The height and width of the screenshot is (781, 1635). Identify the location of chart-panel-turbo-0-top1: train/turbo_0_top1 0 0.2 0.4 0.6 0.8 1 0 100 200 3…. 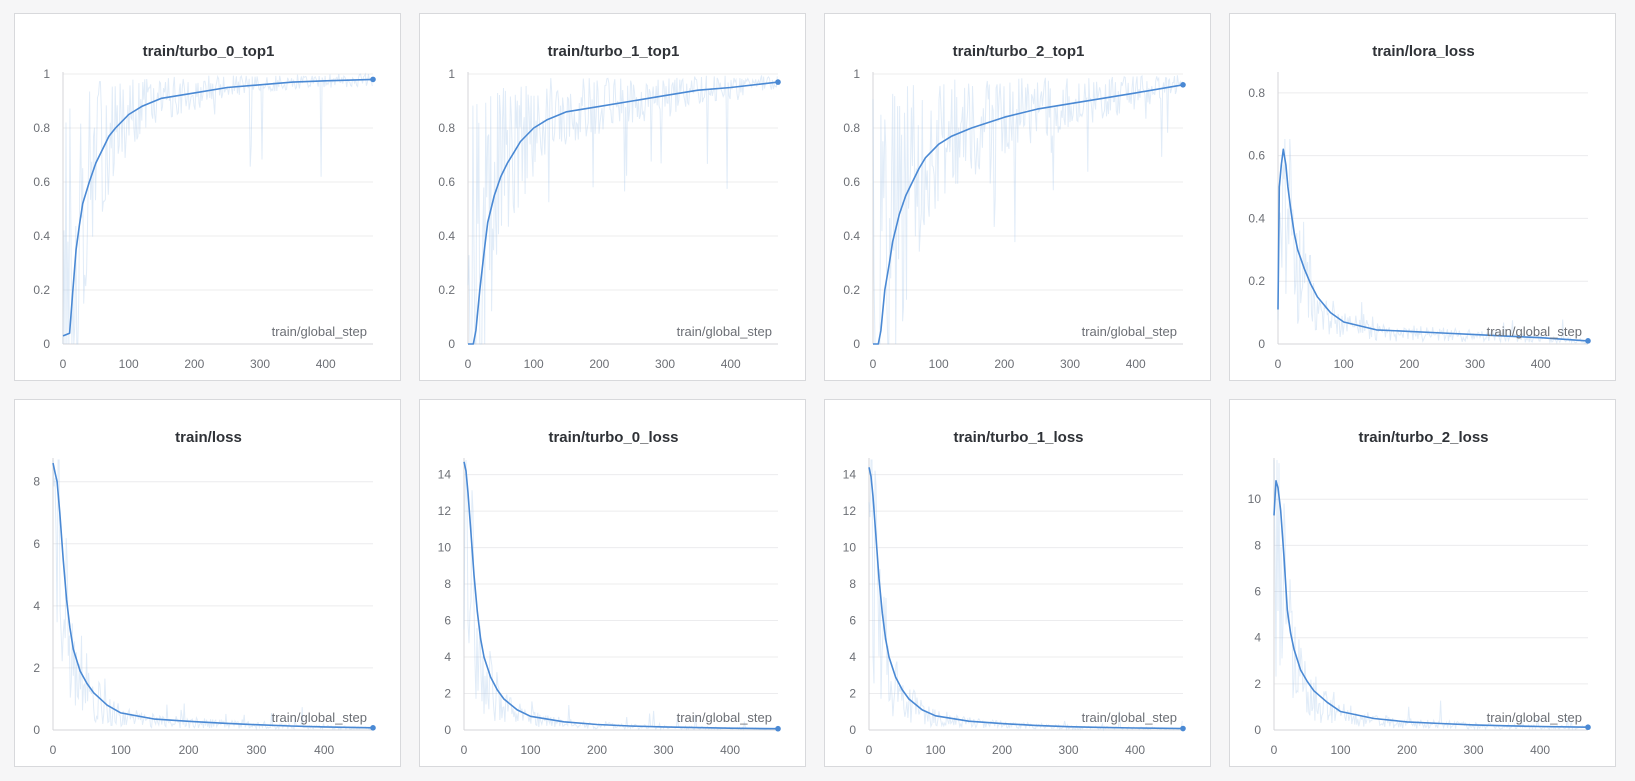
(207, 197).